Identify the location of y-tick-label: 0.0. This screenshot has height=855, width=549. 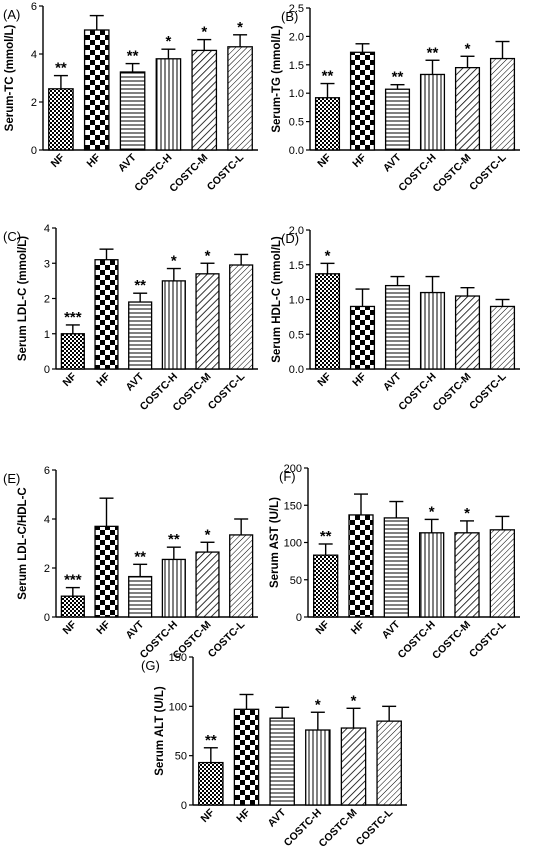
(296, 151).